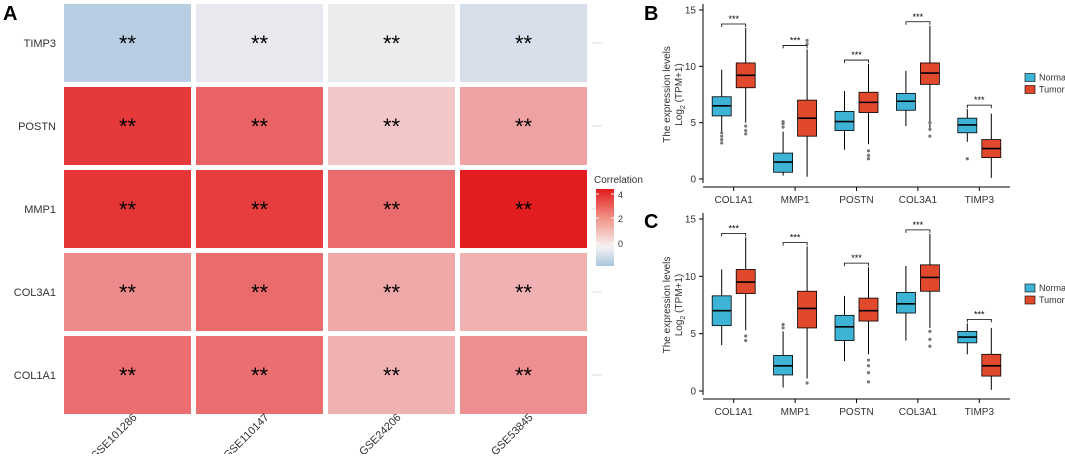 Image resolution: width=1065 pixels, height=459 pixels. Describe the element at coordinates (691, 67) in the screenshot. I see `y-tick-label: 10` at that location.